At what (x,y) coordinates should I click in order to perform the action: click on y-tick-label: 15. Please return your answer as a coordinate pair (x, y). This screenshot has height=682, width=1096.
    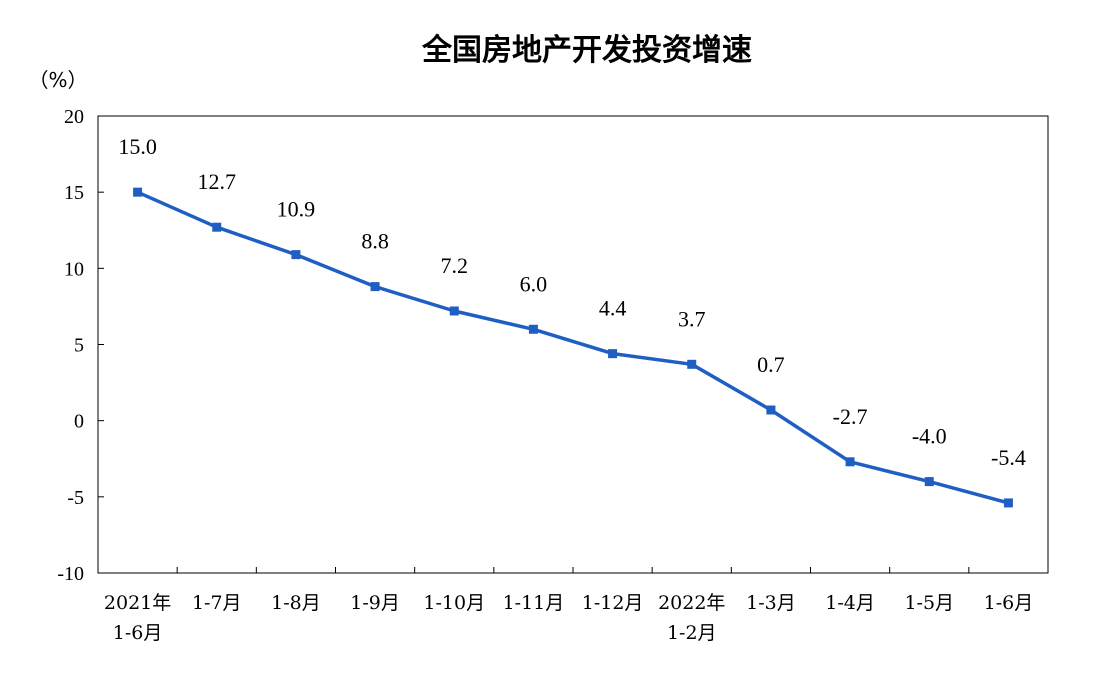
    Looking at the image, I should click on (74, 193).